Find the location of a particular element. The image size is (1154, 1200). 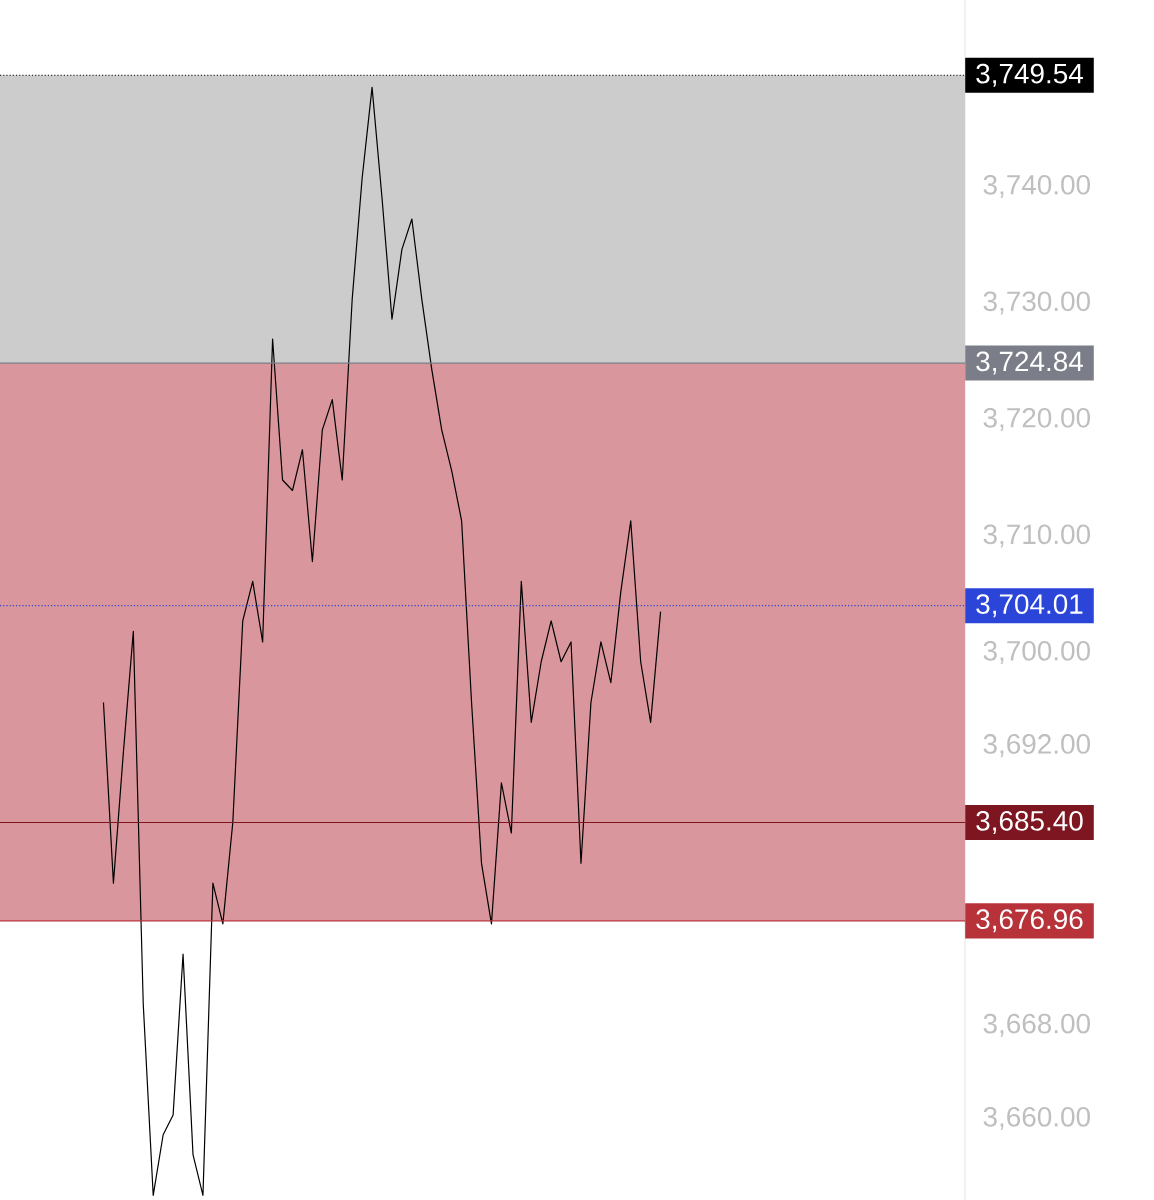

ref-line-label: 3,704.01 is located at coordinates (1029, 606).